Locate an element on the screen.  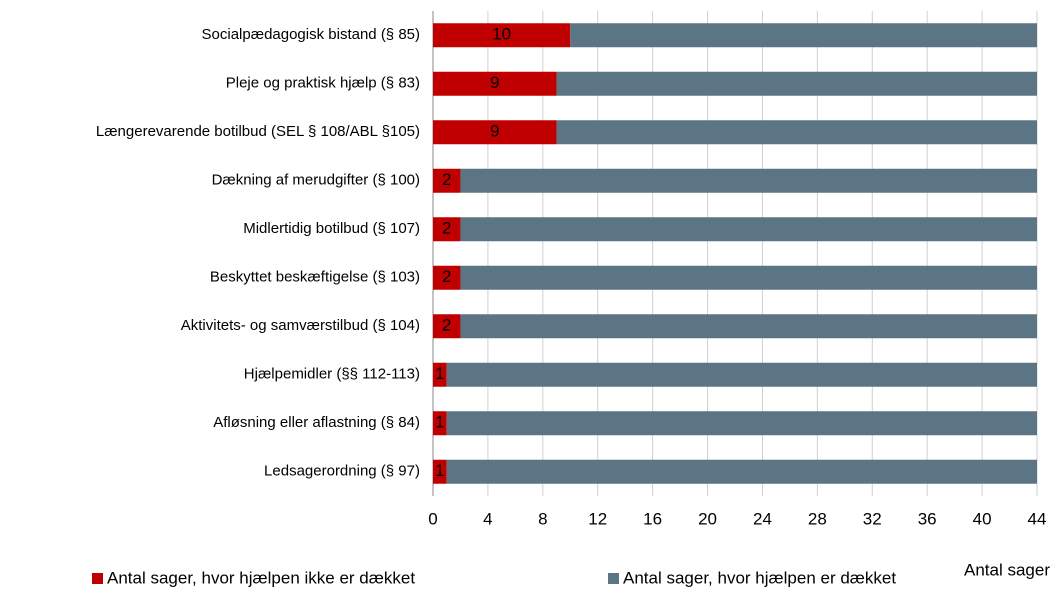
x-tick-label: 0 is located at coordinates (432, 518).